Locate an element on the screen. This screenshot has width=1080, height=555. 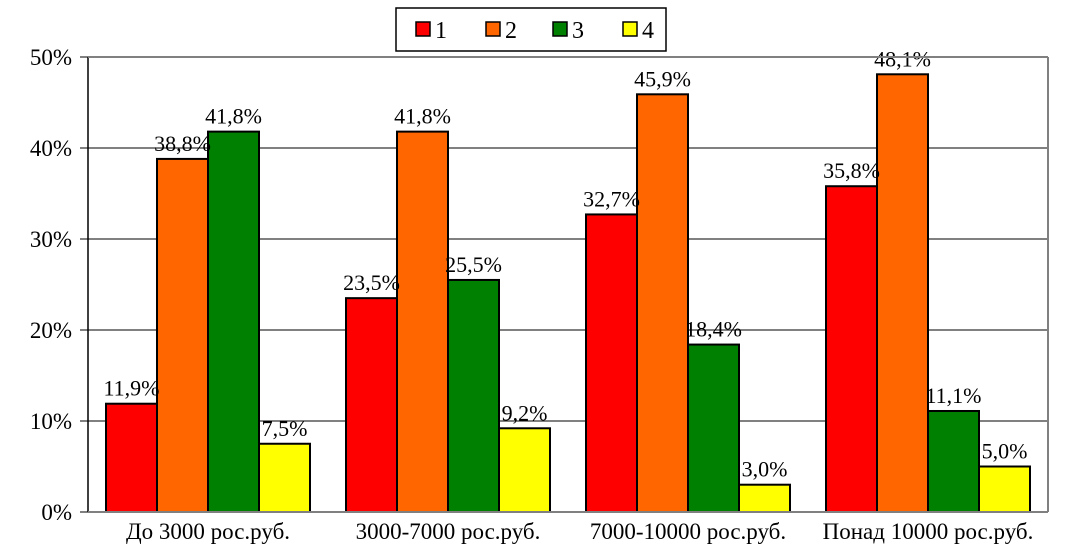
x-category-label: 7000-10000 рос.руб. is located at coordinates (688, 531).